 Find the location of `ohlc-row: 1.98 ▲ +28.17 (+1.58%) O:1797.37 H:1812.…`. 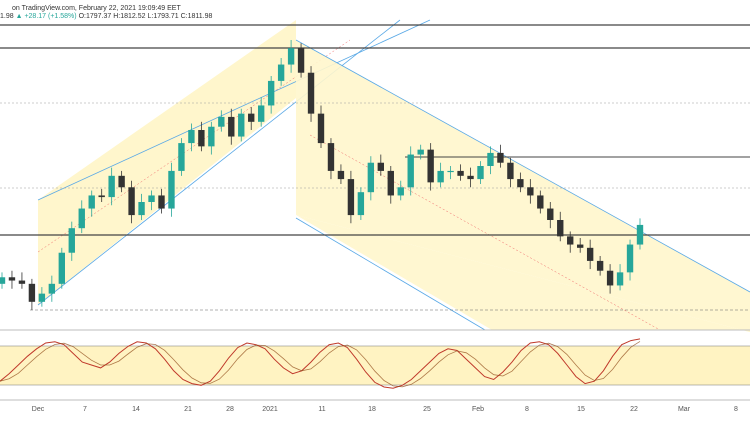

ohlc-row: 1.98 ▲ +28.17 (+1.58%) O:1797.37 H:1812.… is located at coordinates (106, 16).